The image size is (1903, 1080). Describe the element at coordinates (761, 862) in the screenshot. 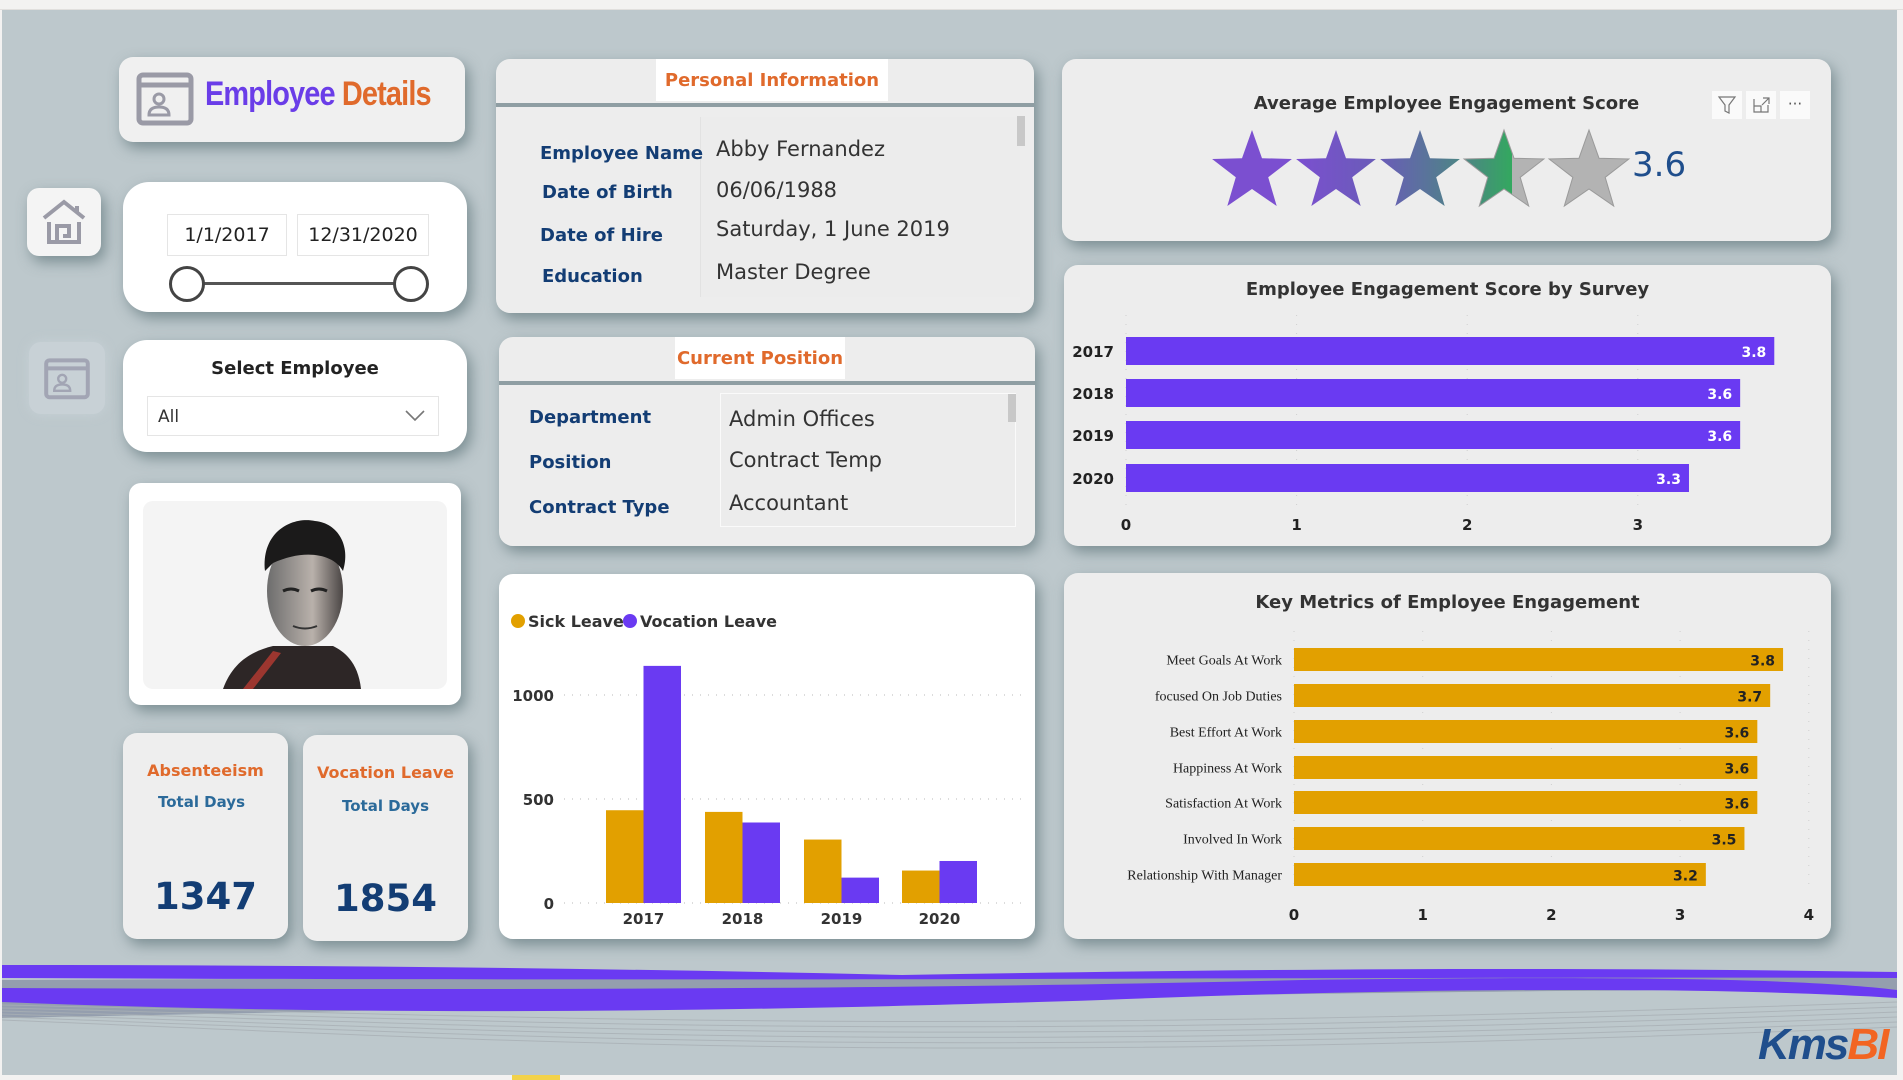

I see `bar-vocation-leave-2018` at that location.